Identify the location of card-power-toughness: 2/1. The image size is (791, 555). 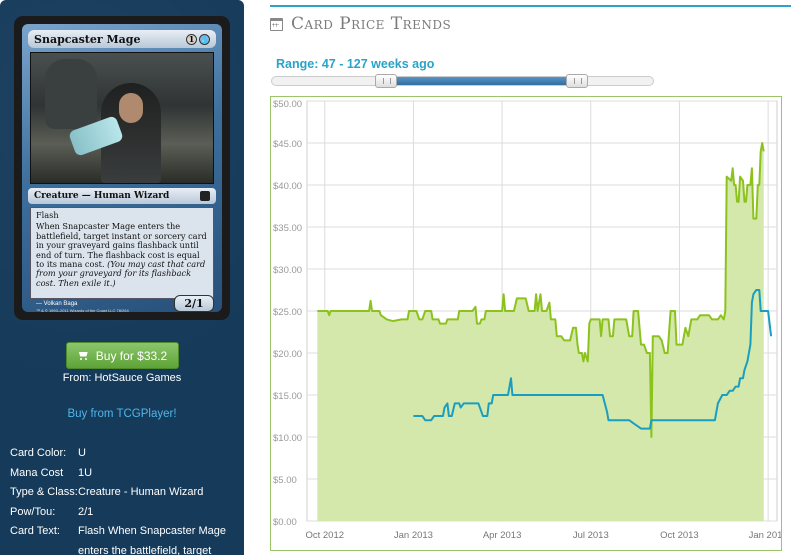
(194, 303).